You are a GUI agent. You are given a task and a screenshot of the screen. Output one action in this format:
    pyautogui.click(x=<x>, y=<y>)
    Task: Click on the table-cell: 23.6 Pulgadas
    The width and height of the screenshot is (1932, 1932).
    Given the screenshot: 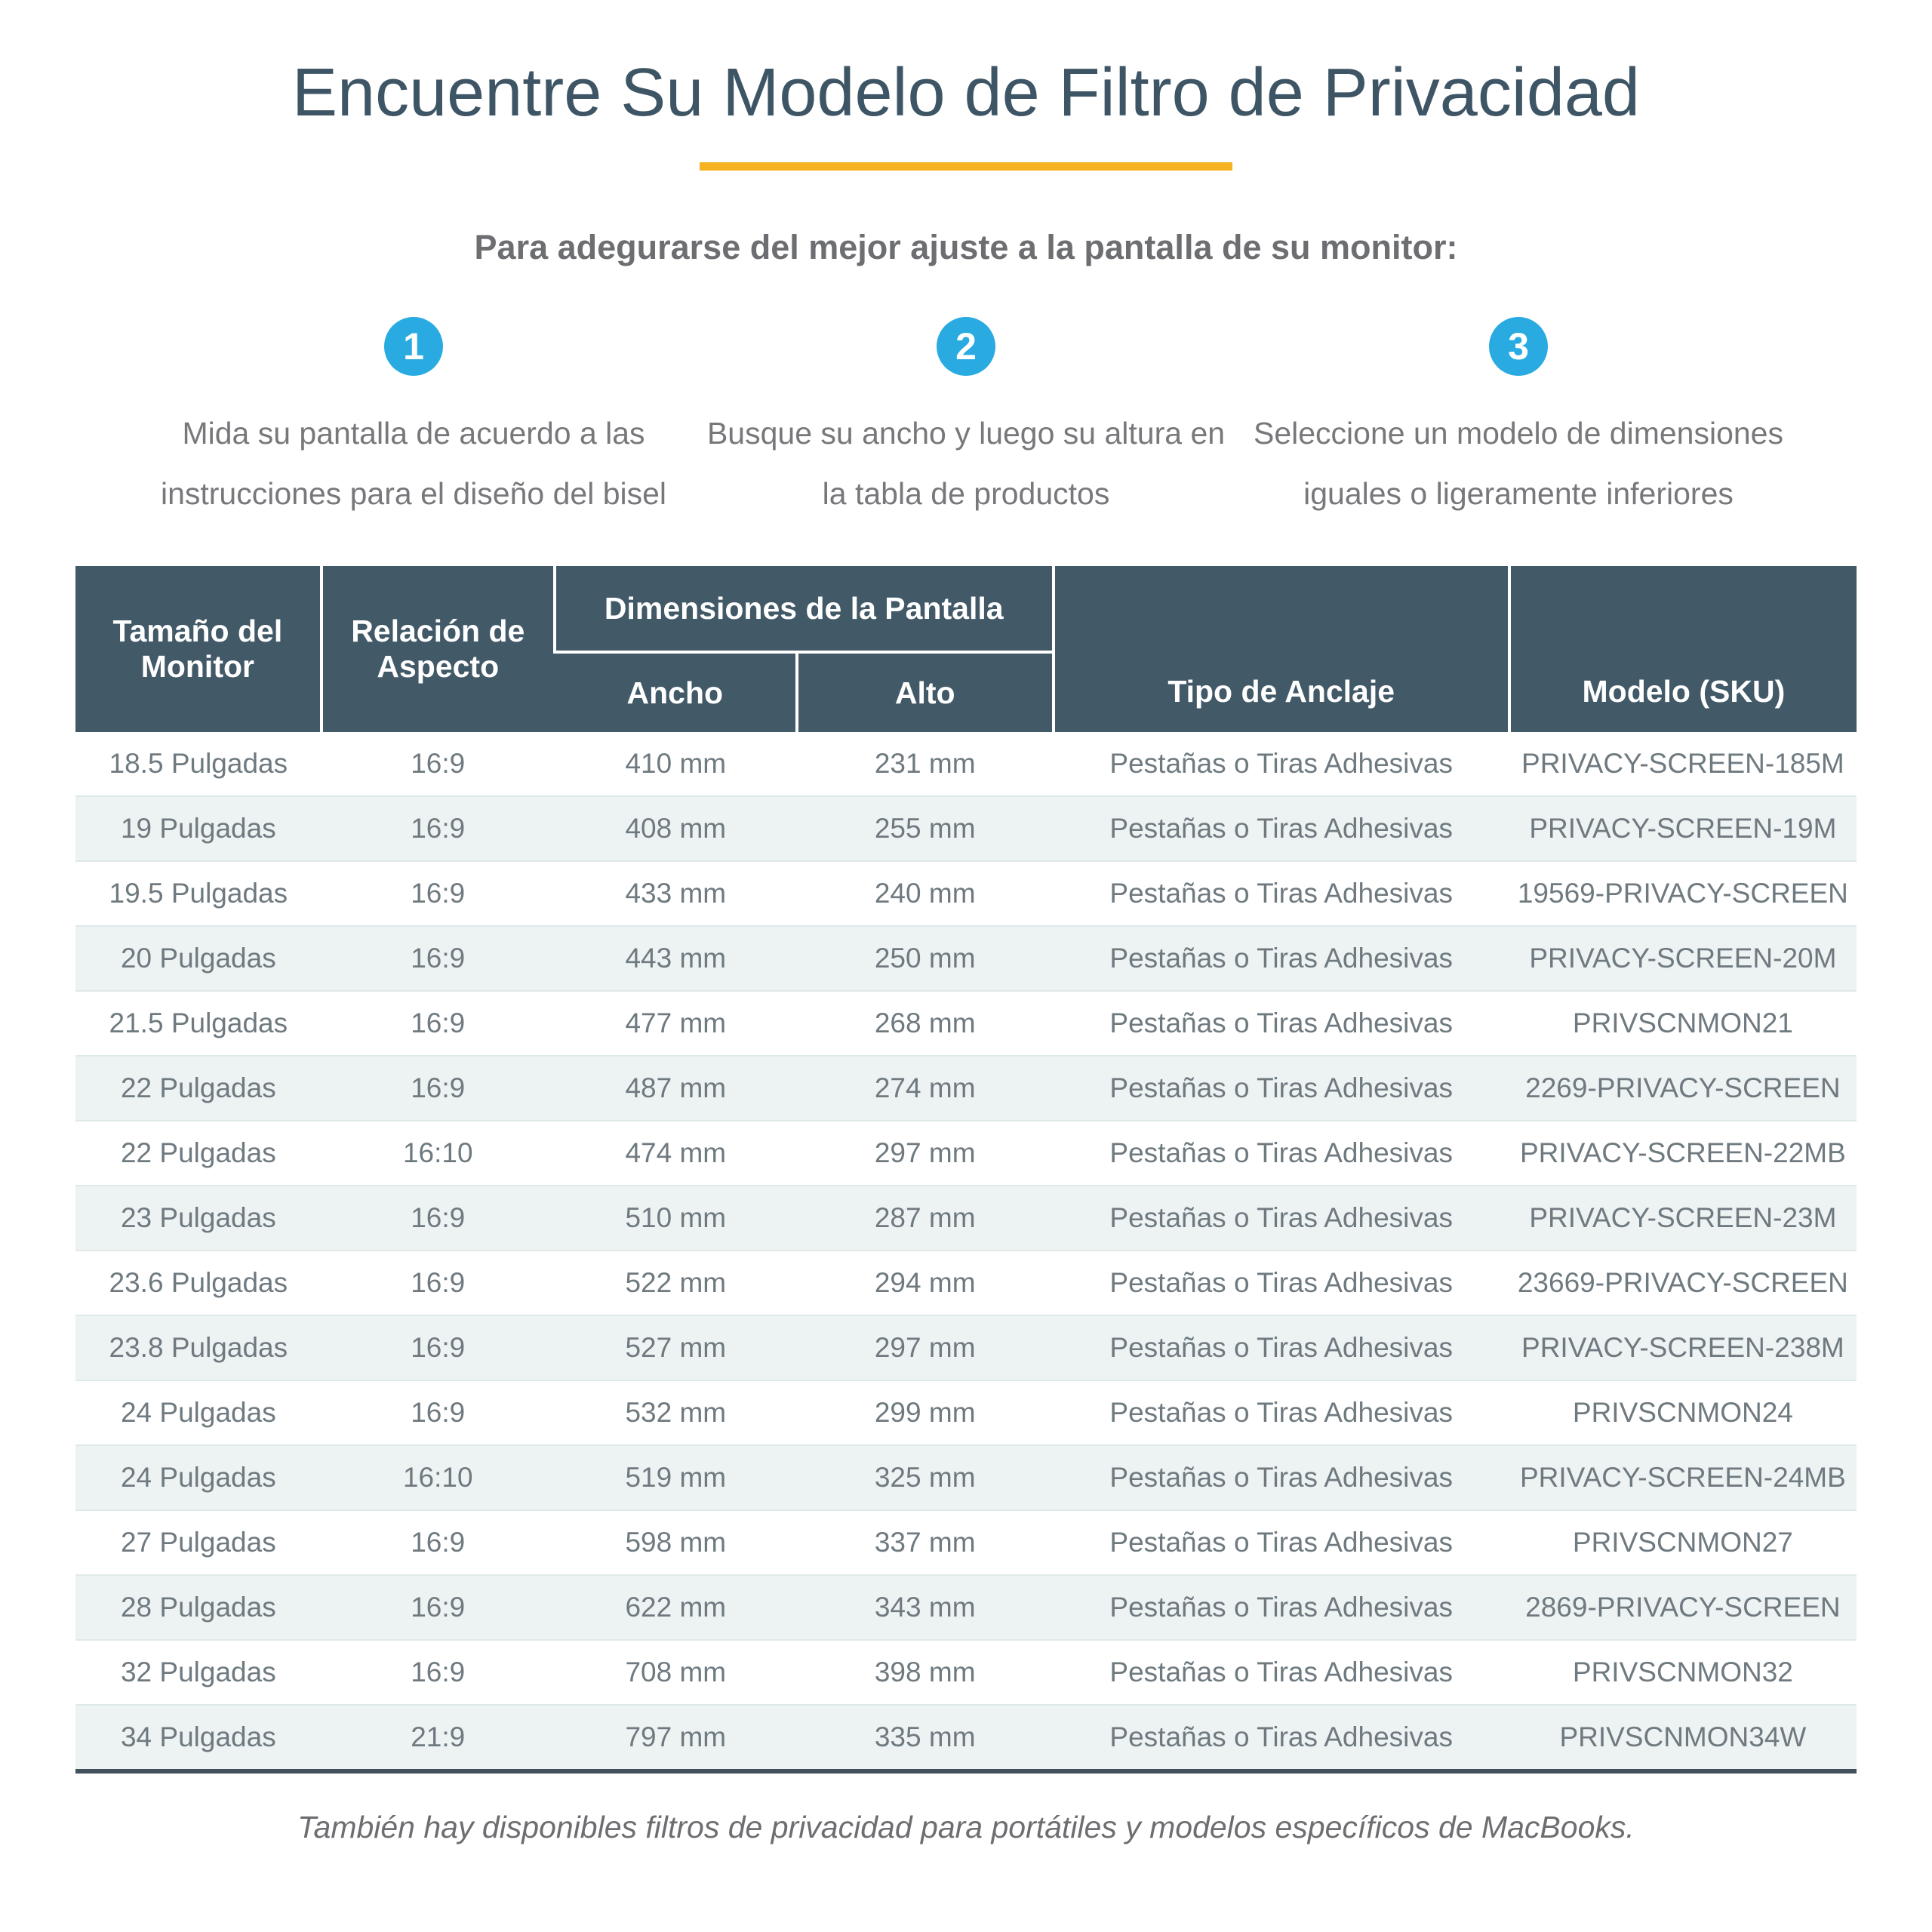 What is the action you would take?
    pyautogui.click(x=198, y=1282)
    